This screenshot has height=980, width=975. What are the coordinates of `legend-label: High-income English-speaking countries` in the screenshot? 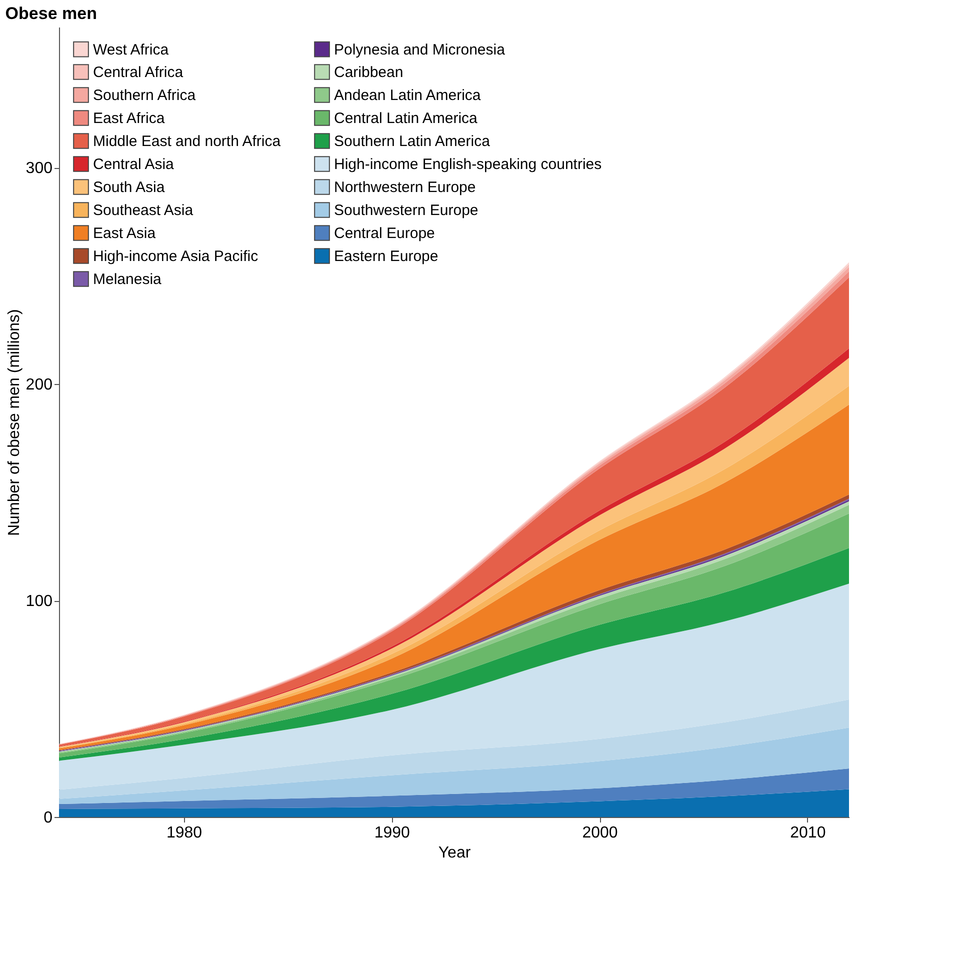 It's located at (468, 164).